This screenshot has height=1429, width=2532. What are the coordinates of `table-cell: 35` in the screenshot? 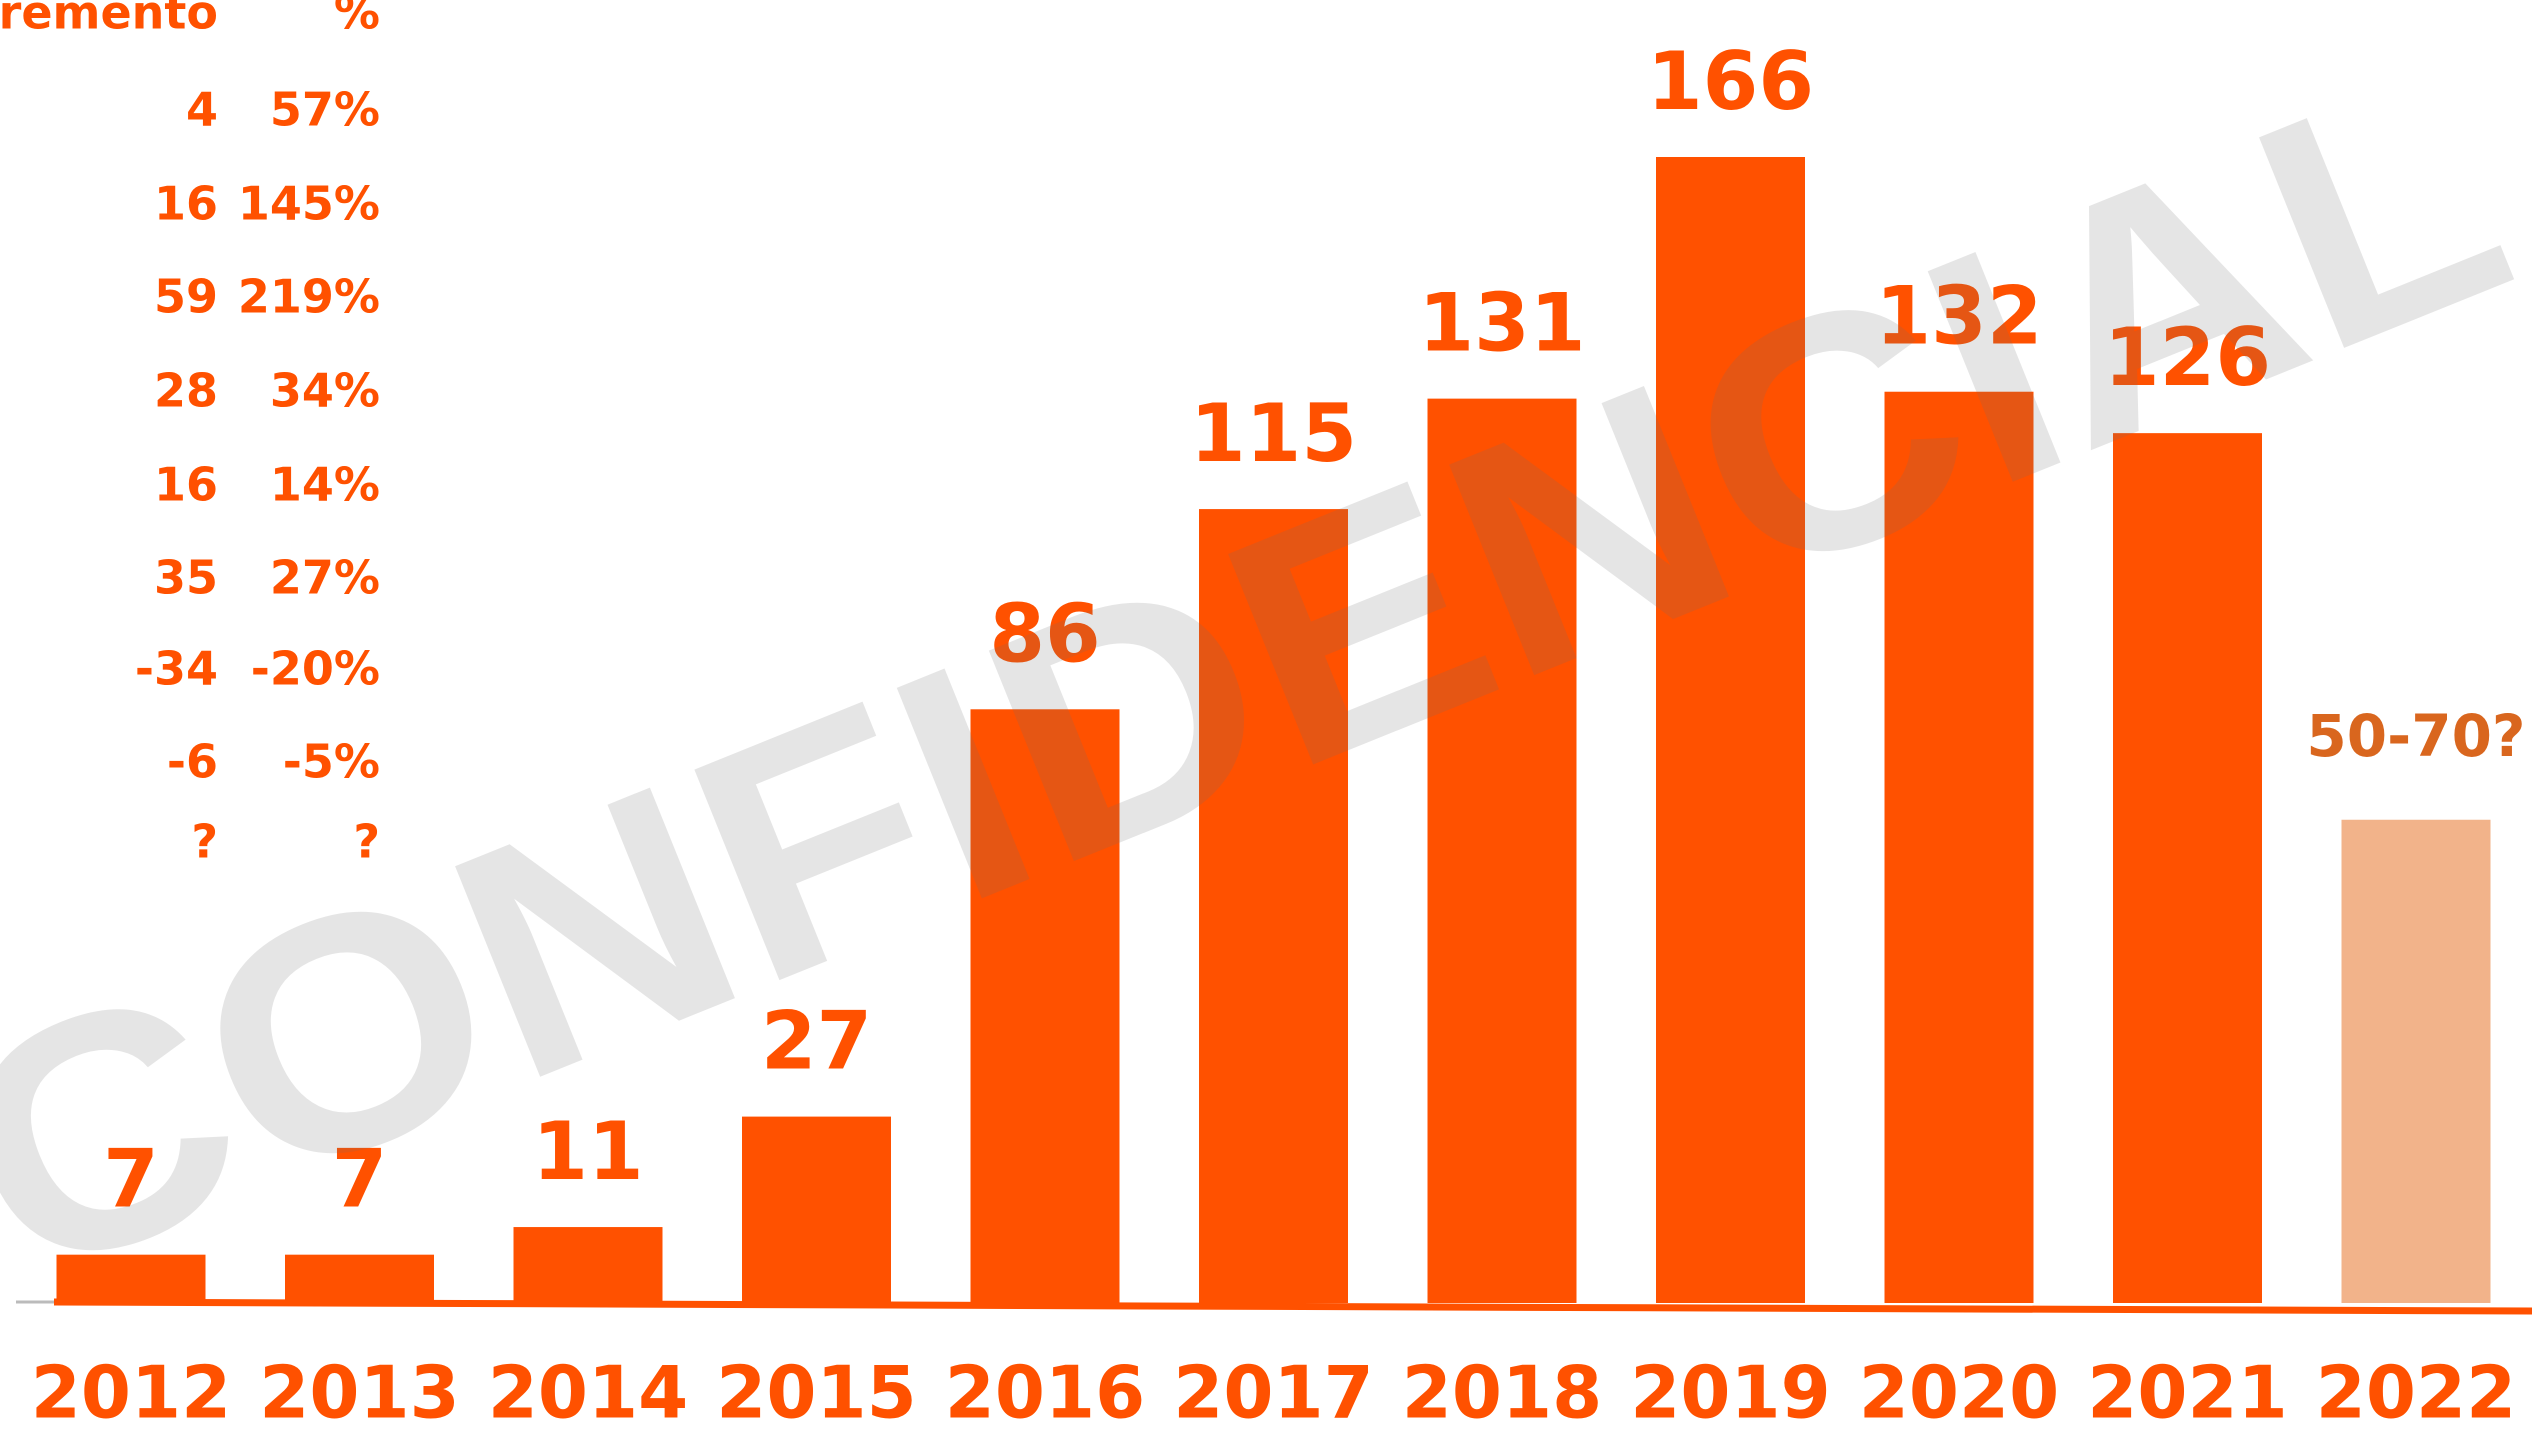 It's located at (186, 578).